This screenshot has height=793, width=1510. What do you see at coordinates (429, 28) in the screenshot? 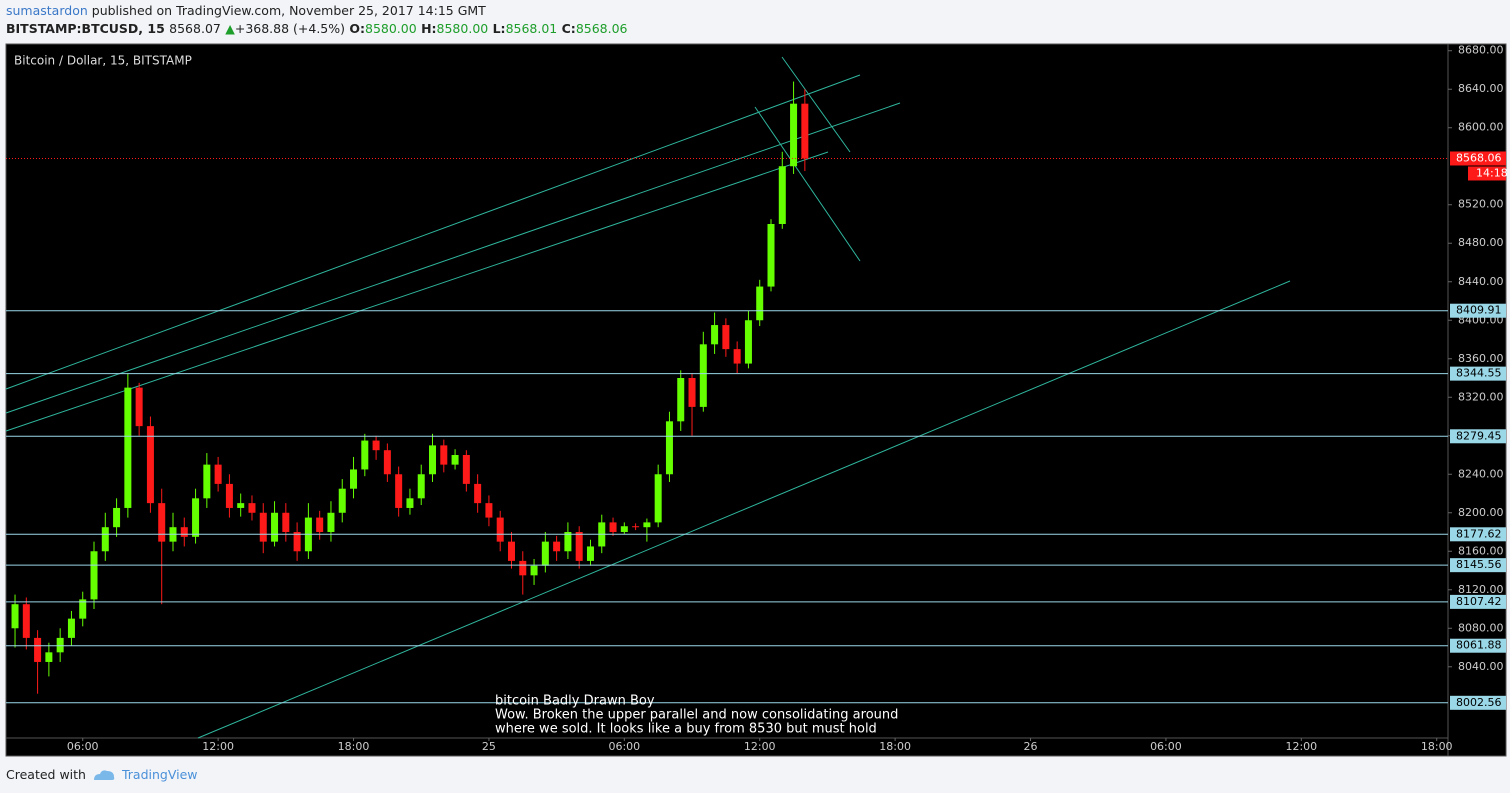
I see `h-label: H:` at bounding box center [429, 28].